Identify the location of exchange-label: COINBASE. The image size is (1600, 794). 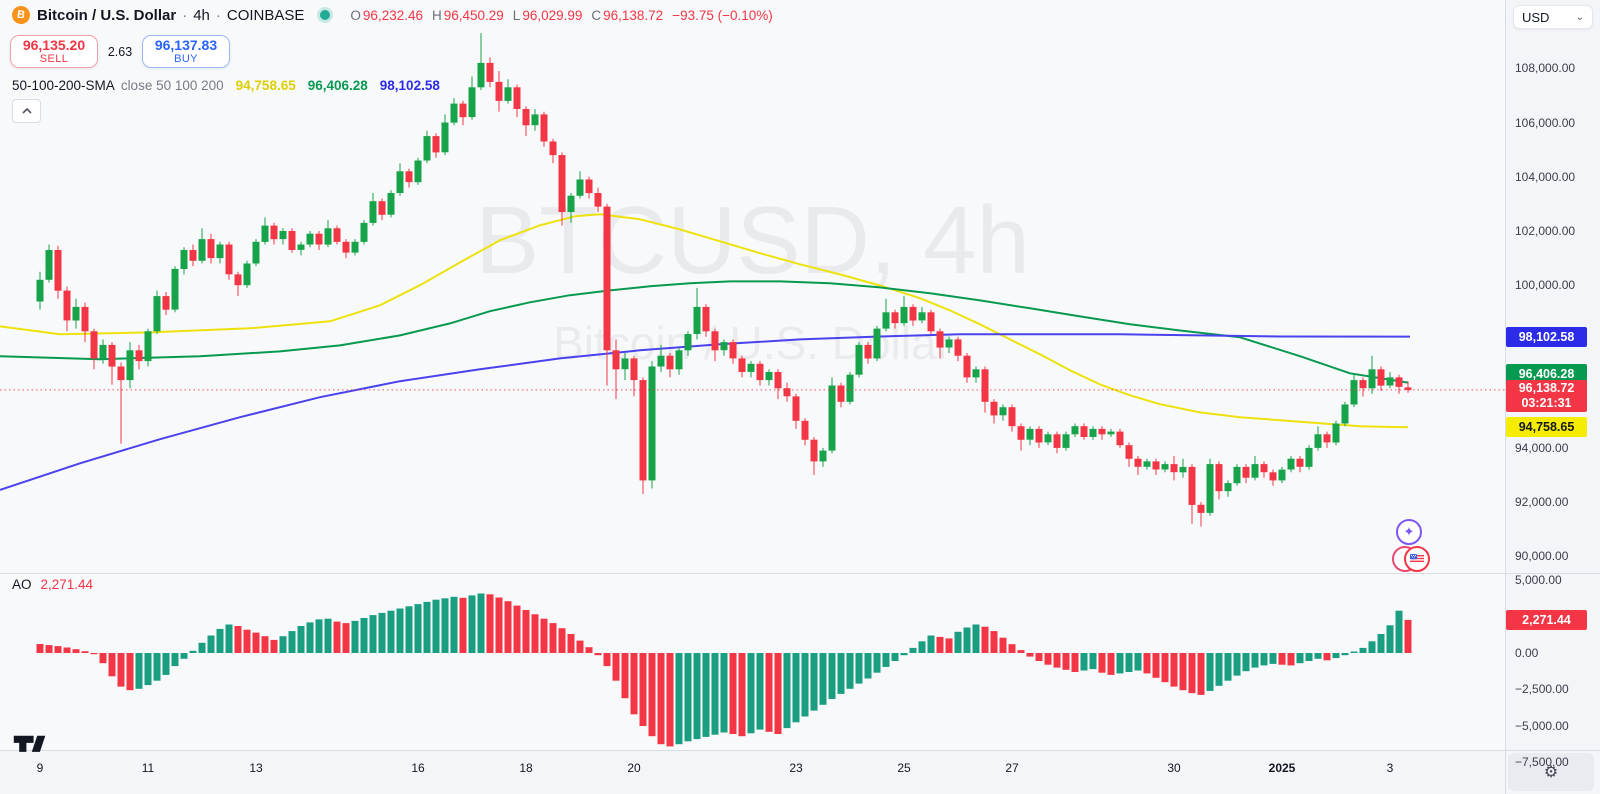
(265, 15).